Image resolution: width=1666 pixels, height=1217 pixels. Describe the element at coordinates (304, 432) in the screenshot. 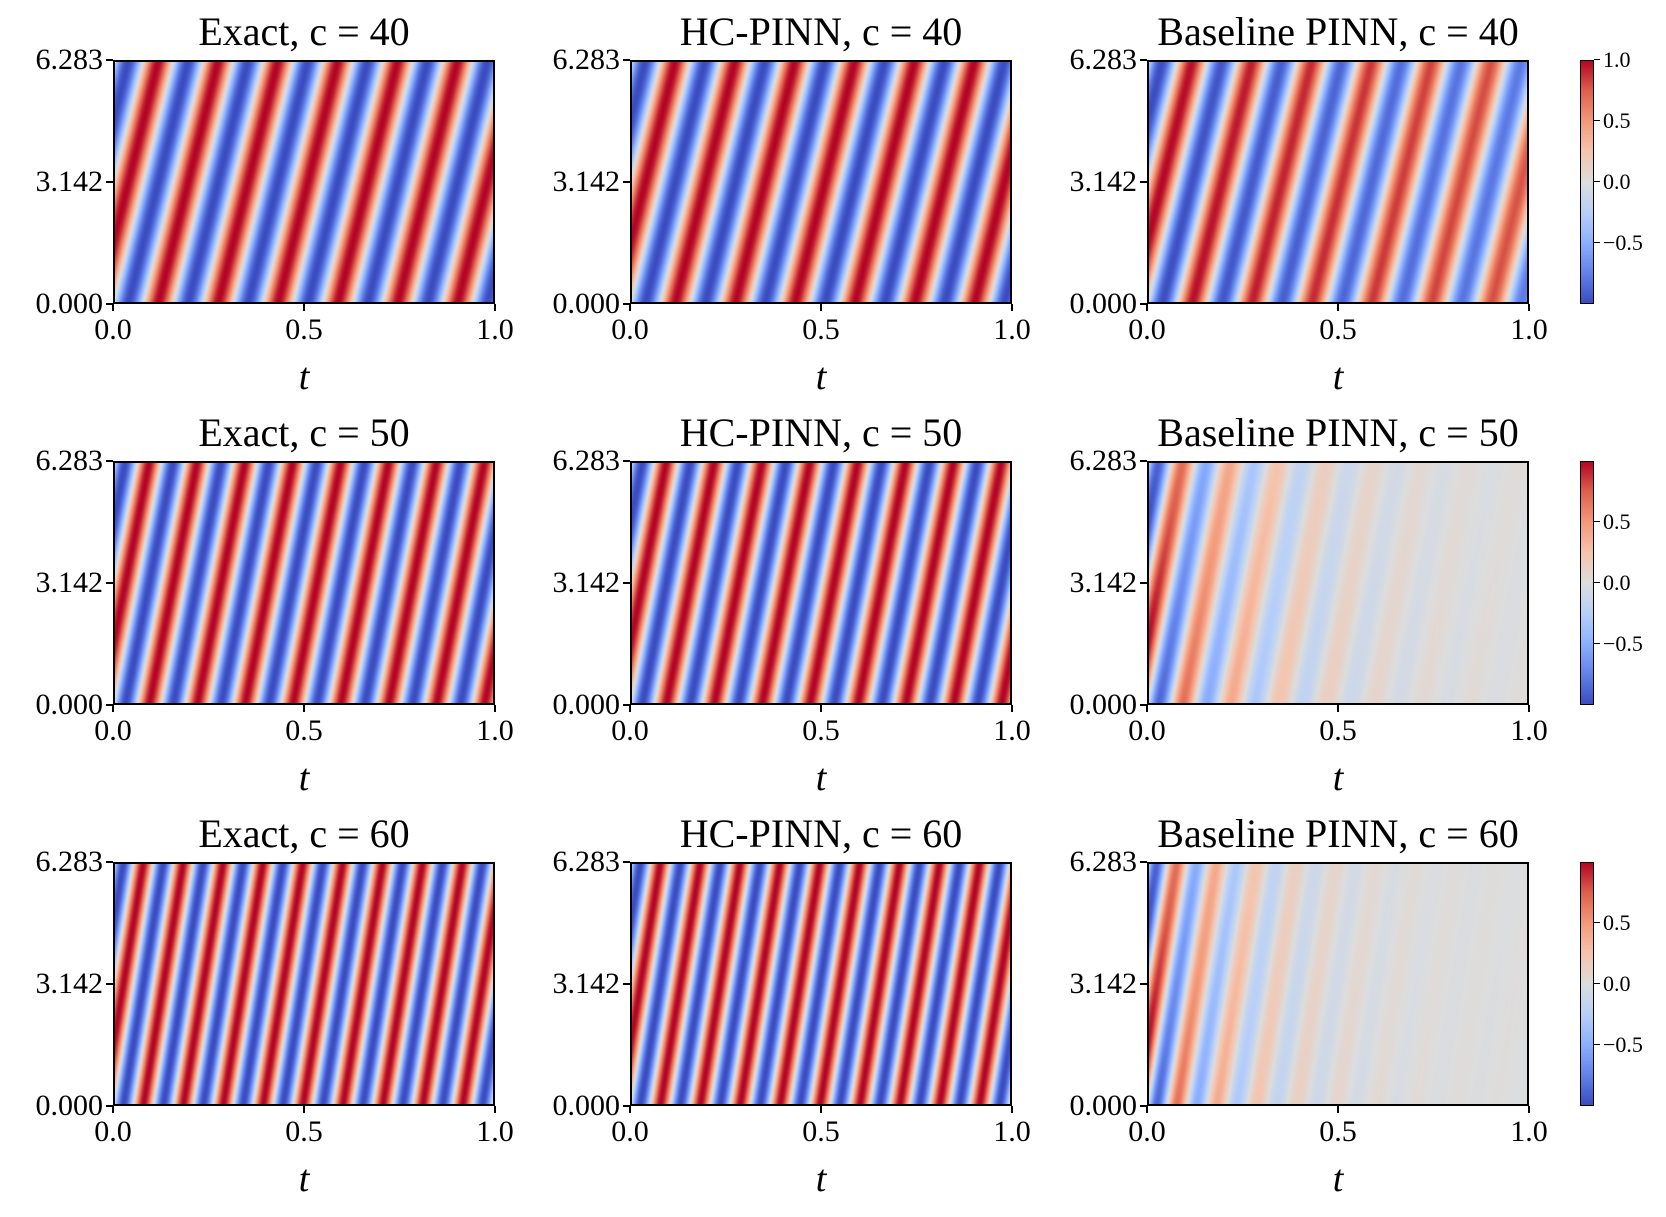

I see `panel-title: Exact, c = 50` at that location.